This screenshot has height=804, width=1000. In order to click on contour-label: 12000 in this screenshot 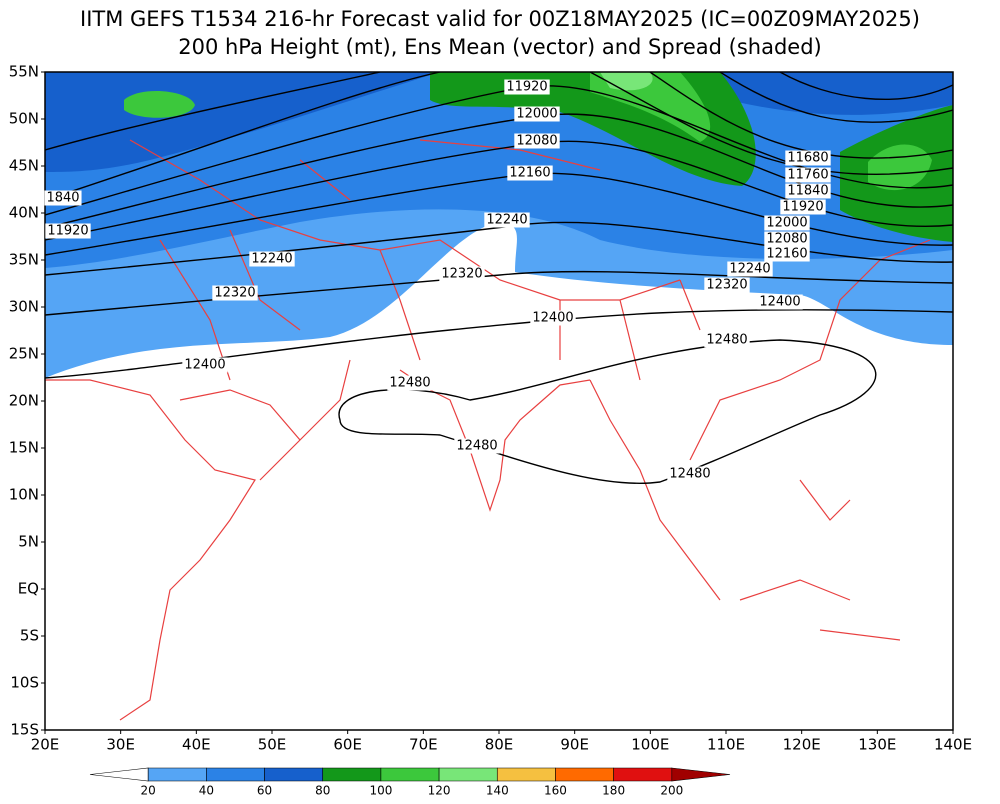, I will do `click(786, 223)`.